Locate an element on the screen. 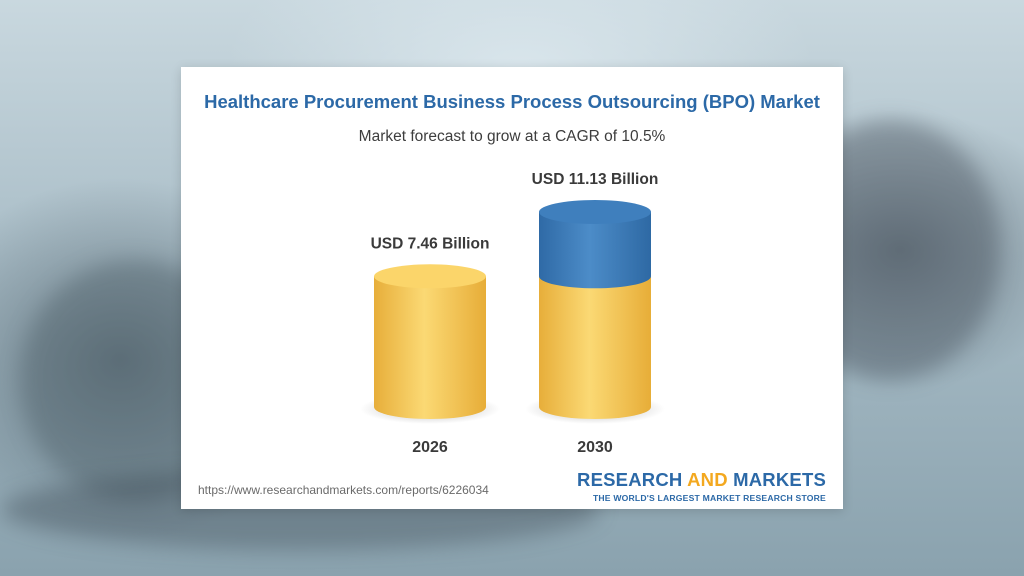 This screenshot has width=1024, height=576. brand-name-part1: RESEARCH is located at coordinates (630, 479).